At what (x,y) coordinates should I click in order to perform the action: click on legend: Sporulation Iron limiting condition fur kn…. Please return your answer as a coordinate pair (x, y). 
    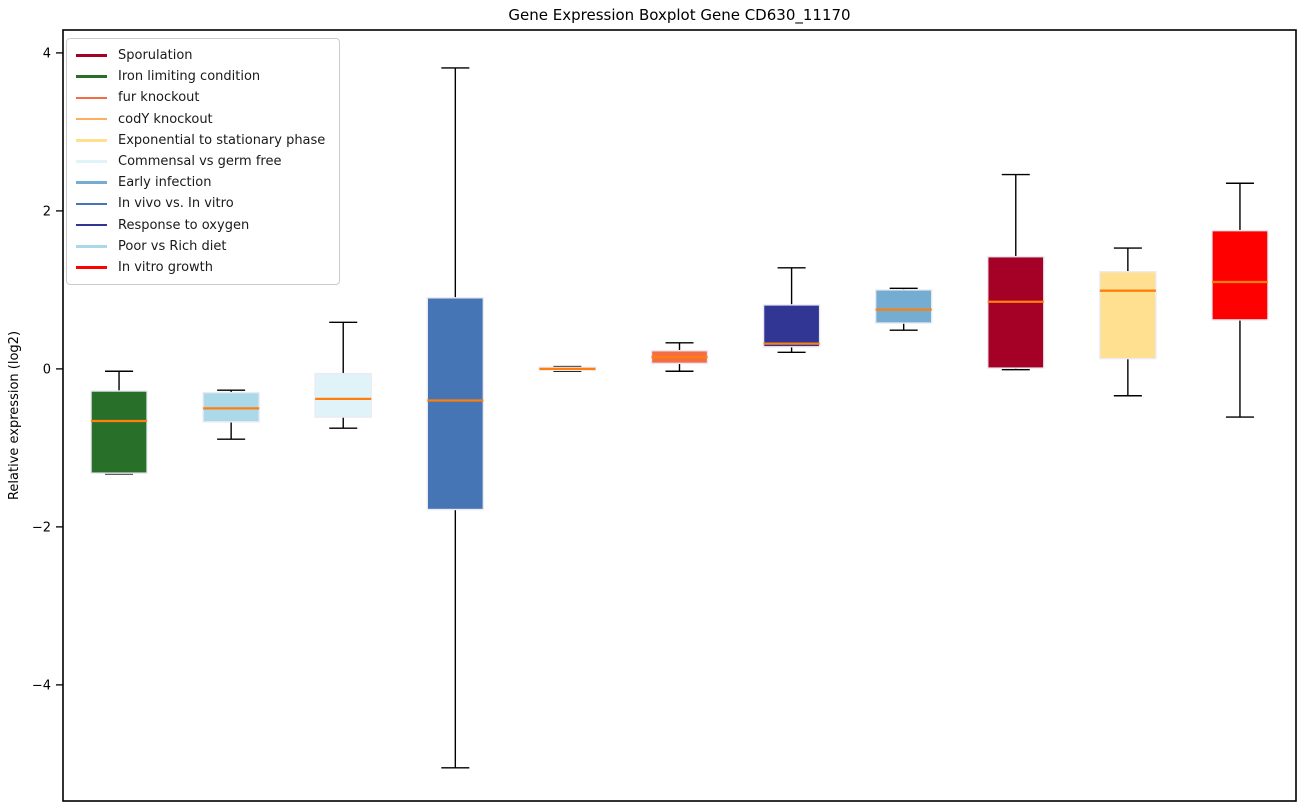
    Looking at the image, I should click on (203, 162).